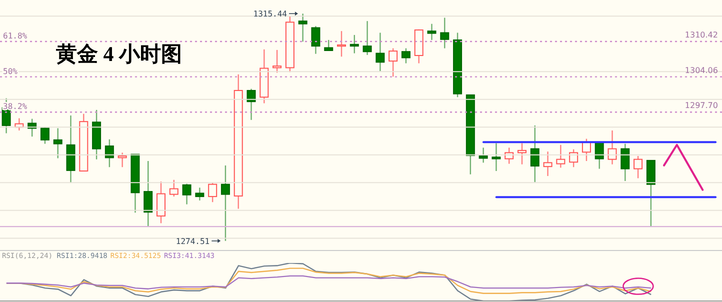 This screenshot has height=302, width=722. Describe the element at coordinates (701, 70) in the screenshot. I see `ref-line-label: 1304.06` at that location.